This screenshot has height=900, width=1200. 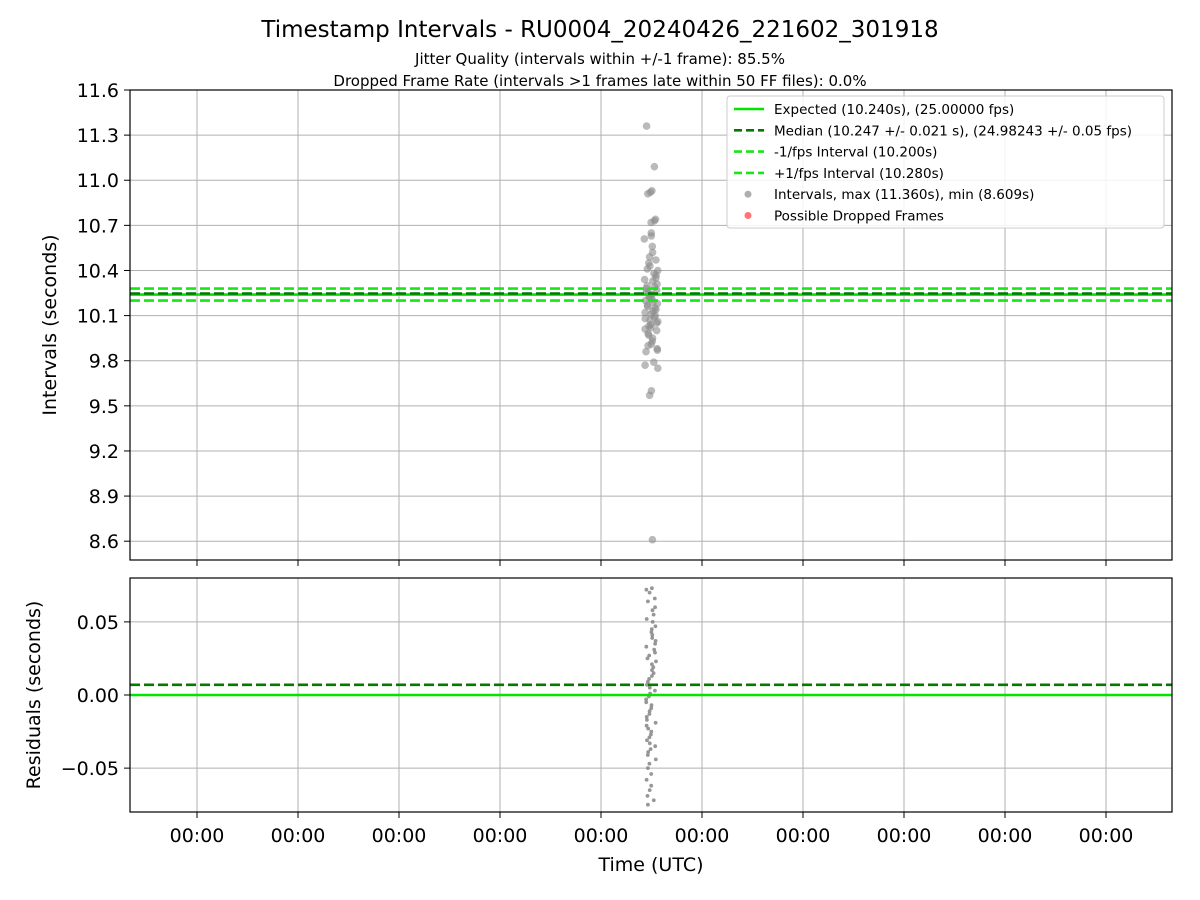 What do you see at coordinates (98, 271) in the screenshot?
I see `intervals-y-tick-label: 10.4` at bounding box center [98, 271].